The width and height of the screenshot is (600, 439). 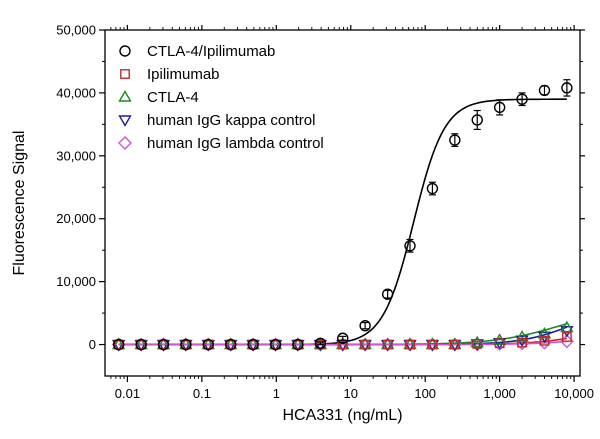 What do you see at coordinates (574, 393) in the screenshot?
I see `x-tick-label: 10,000` at bounding box center [574, 393].